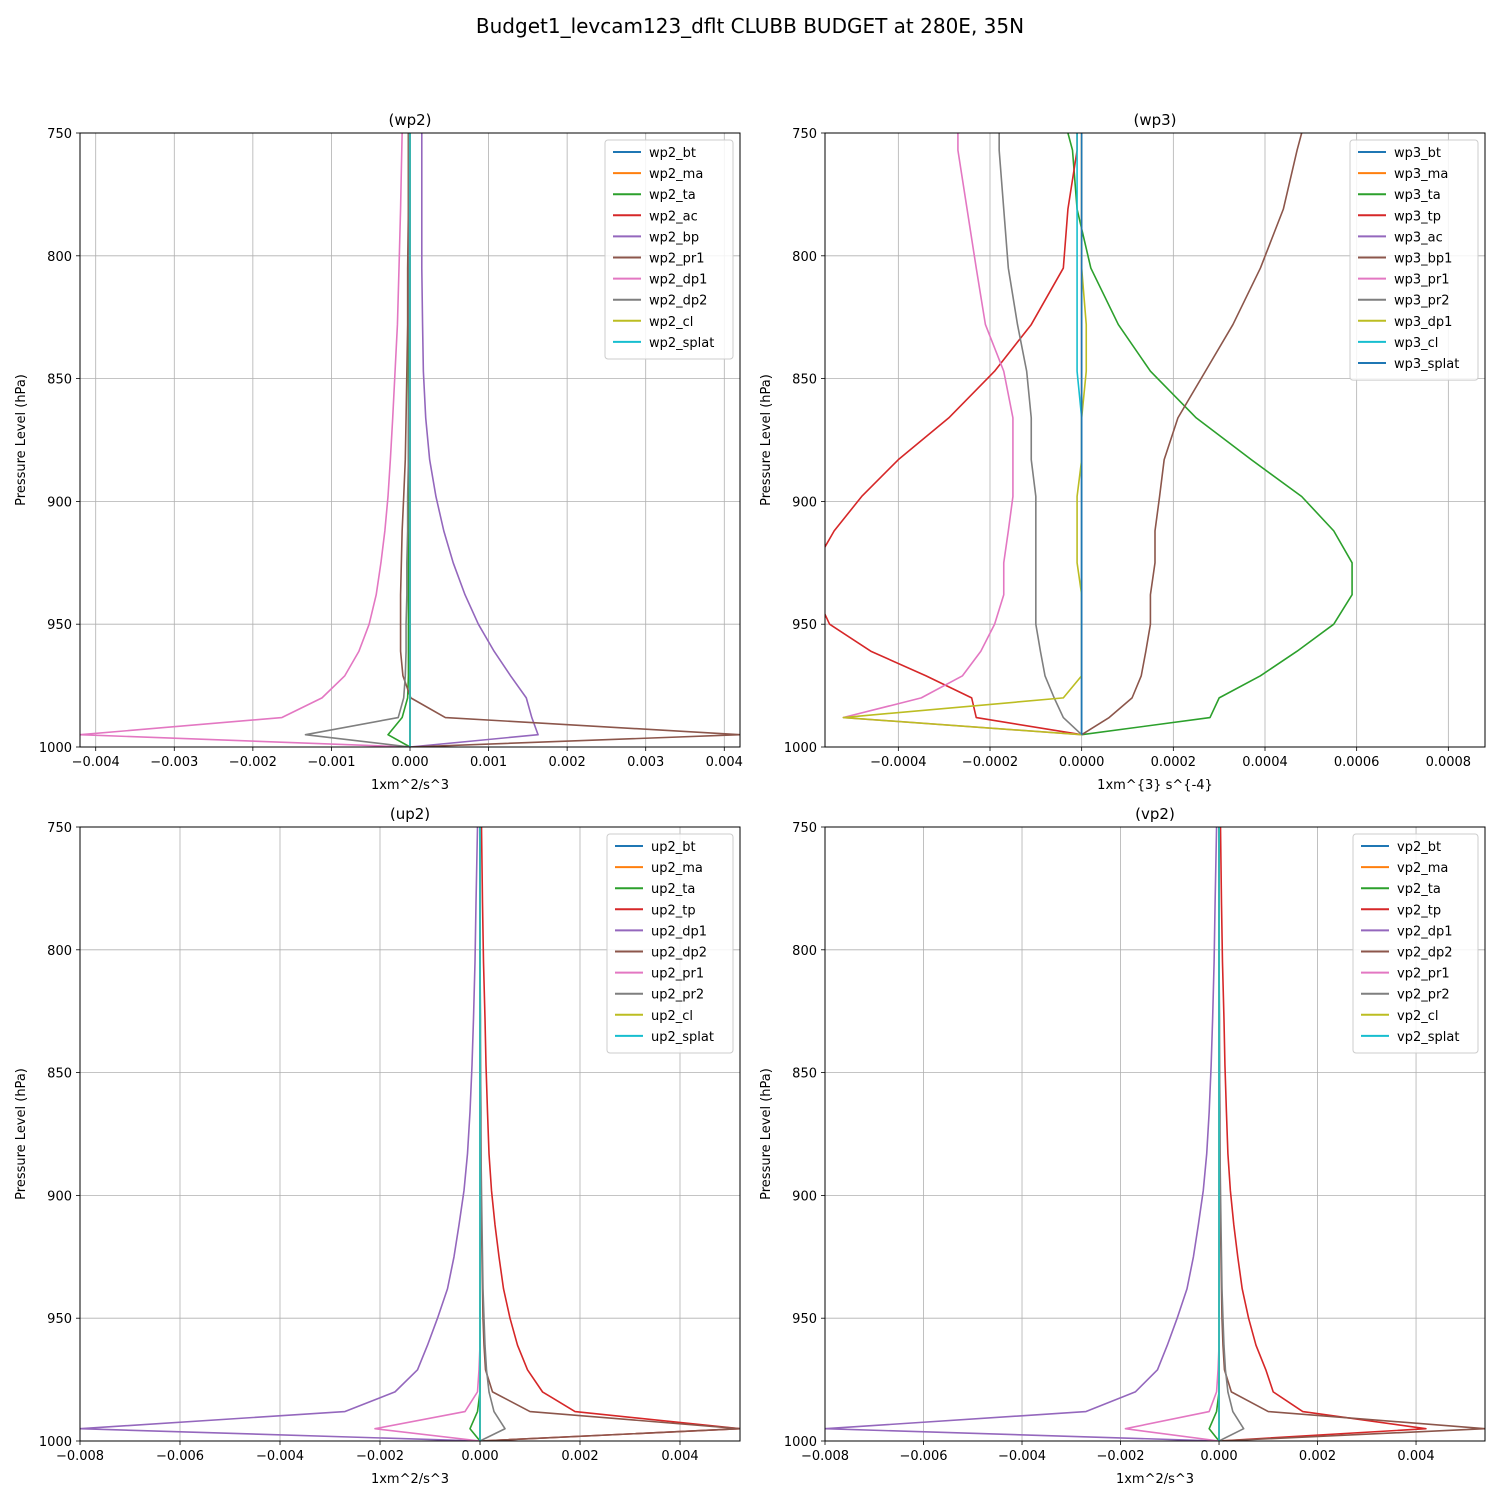  I want to click on legend-entry-label: wp2_splat, so click(681, 343).